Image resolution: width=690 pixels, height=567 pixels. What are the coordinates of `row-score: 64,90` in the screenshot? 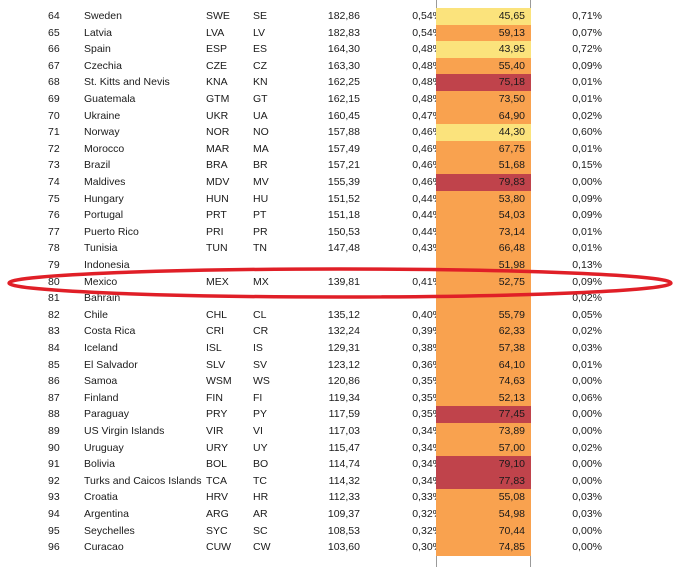 It's located at (483, 116).